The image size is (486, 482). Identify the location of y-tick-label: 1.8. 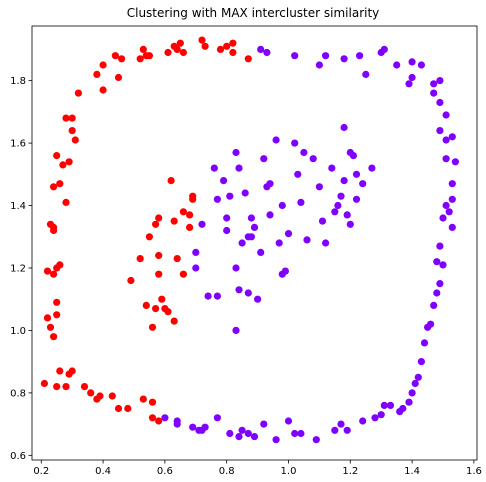
(18, 81).